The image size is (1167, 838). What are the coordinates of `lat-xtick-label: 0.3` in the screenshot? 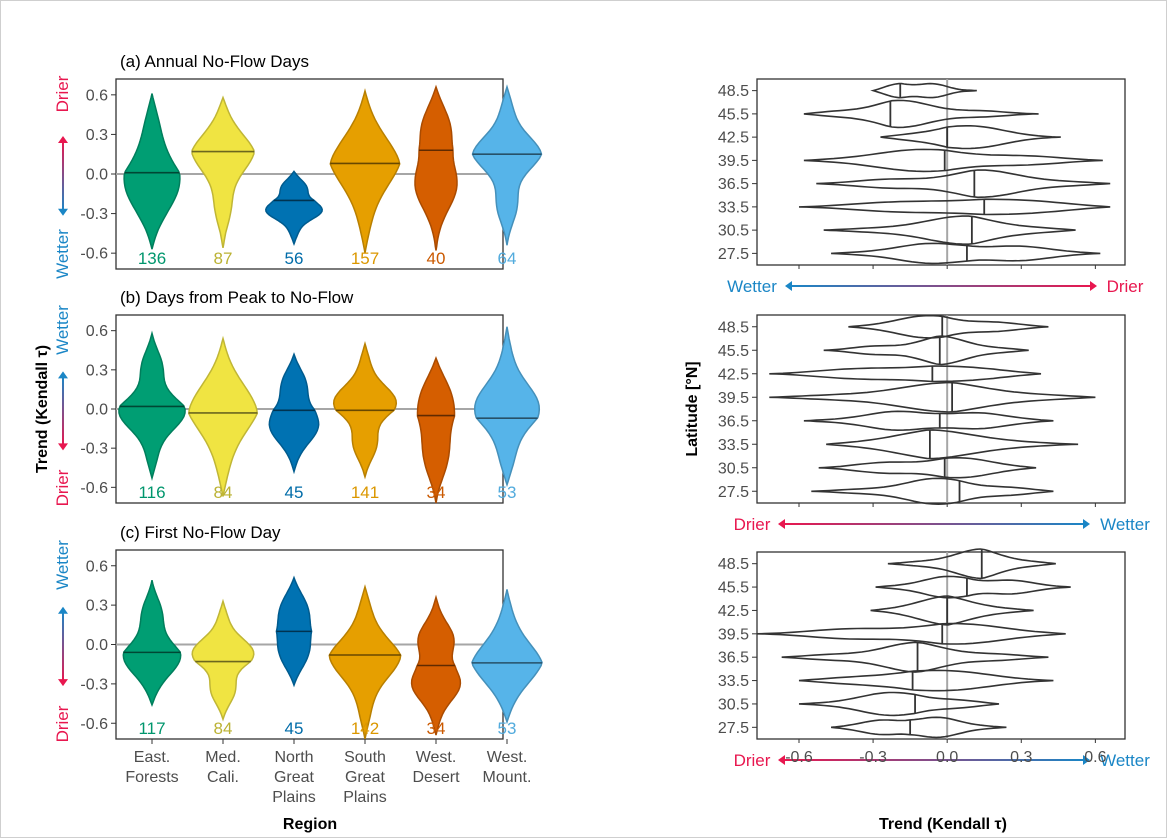 It's located at (1021, 757).